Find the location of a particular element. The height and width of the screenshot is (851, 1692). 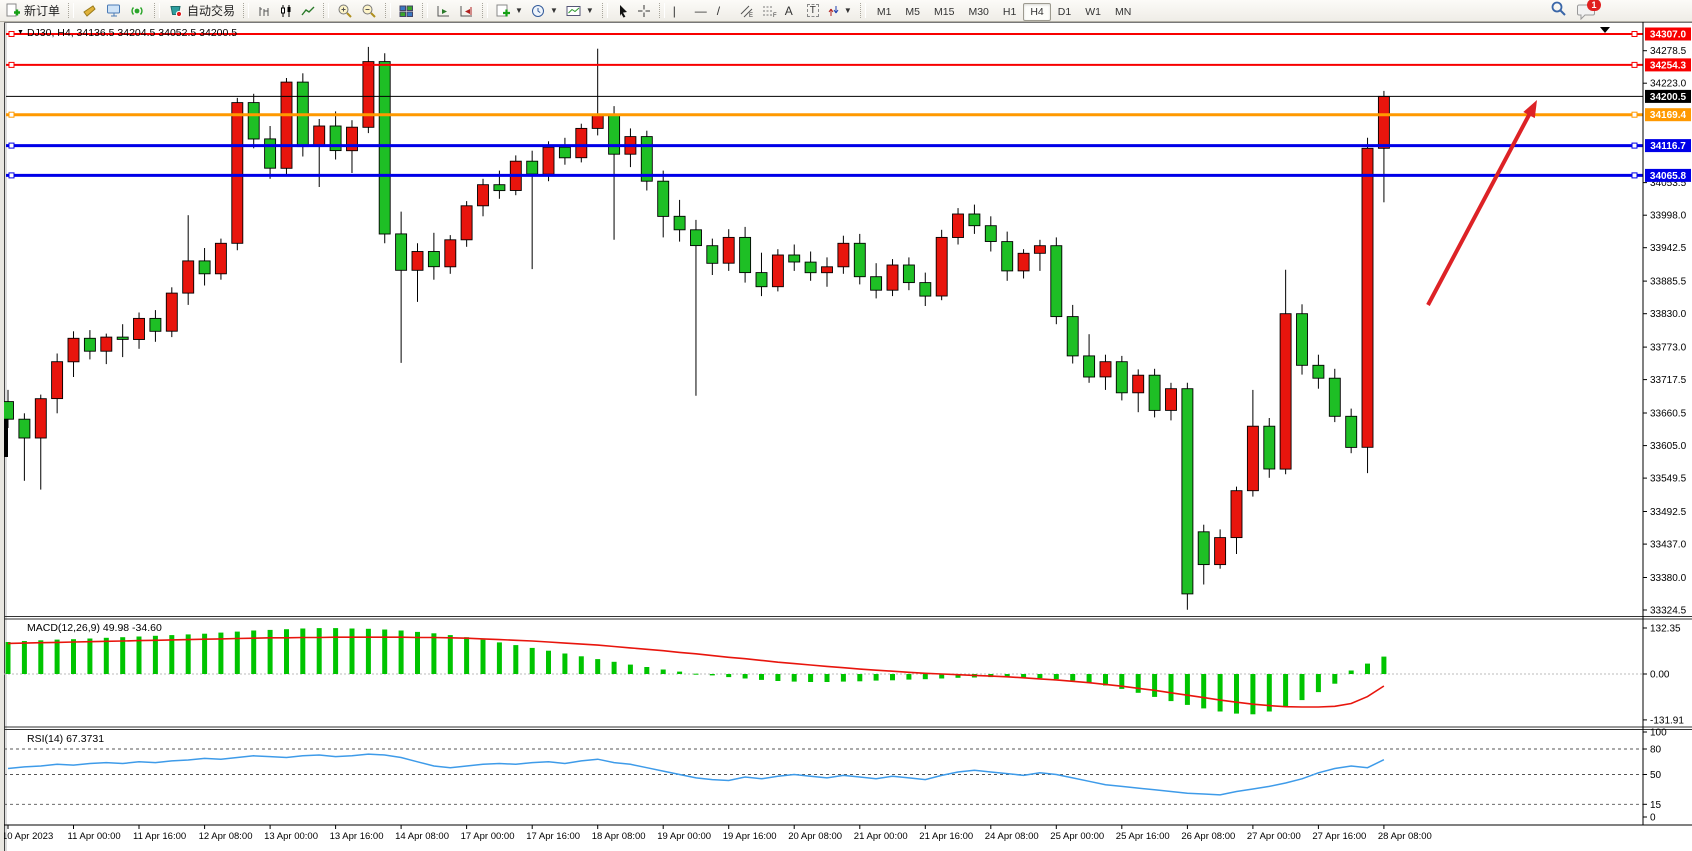

market-button is located at coordinates (90, 10).